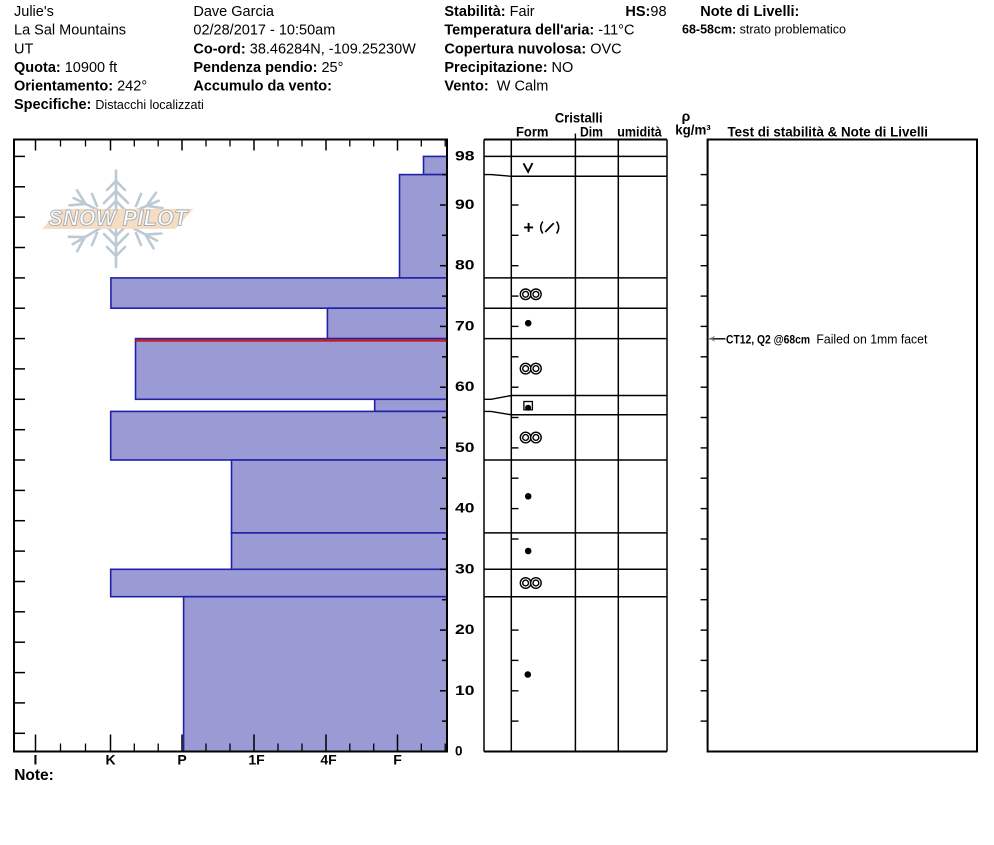 Image resolution: width=994 pixels, height=845 pixels. What do you see at coordinates (465, 508) in the screenshot?
I see `svg-text: 40` at bounding box center [465, 508].